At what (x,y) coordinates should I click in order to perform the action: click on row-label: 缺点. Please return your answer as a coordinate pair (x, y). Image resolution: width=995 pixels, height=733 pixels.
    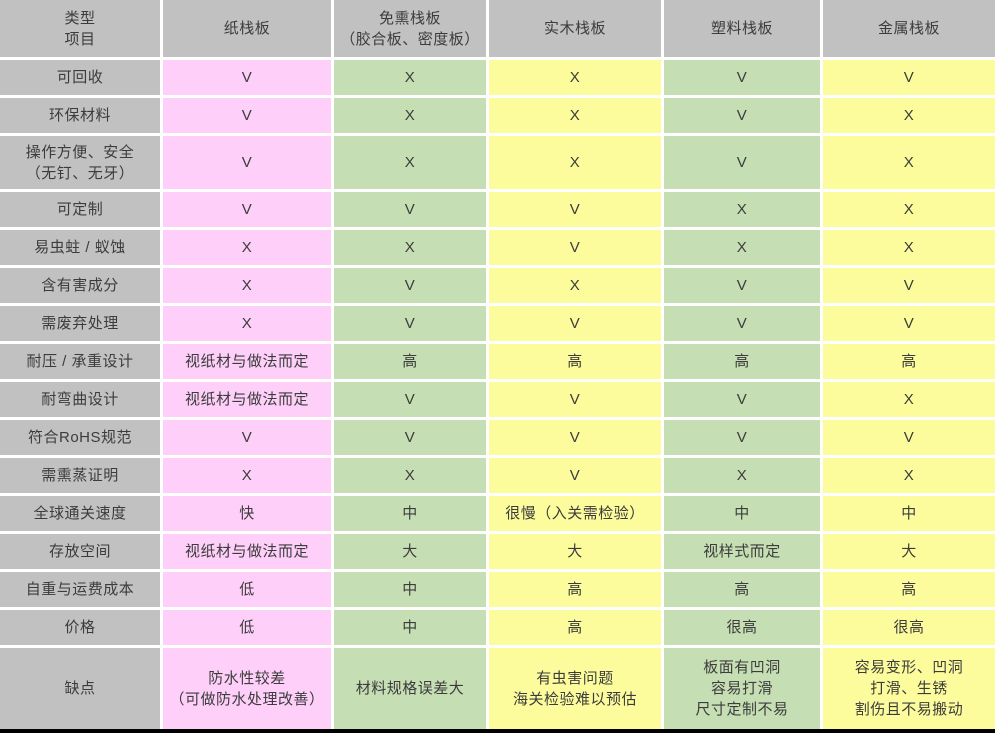
    Looking at the image, I should click on (80, 688).